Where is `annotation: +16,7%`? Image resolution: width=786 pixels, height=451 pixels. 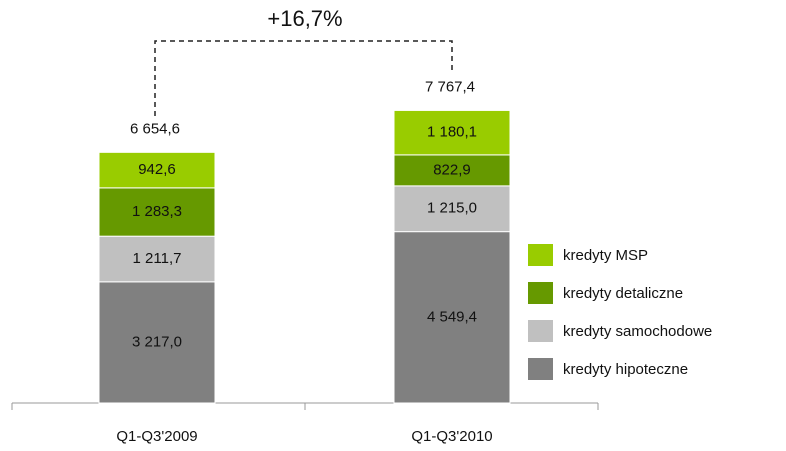 annotation: +16,7% is located at coordinates (304, 18).